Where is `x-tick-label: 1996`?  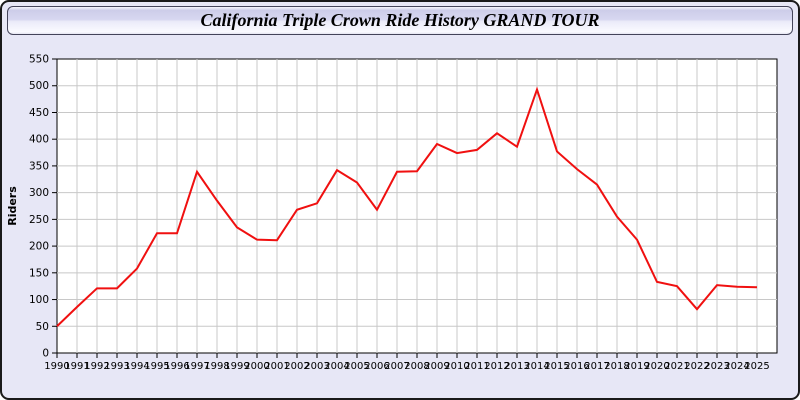
x-tick-label: 1996 is located at coordinates (176, 366).